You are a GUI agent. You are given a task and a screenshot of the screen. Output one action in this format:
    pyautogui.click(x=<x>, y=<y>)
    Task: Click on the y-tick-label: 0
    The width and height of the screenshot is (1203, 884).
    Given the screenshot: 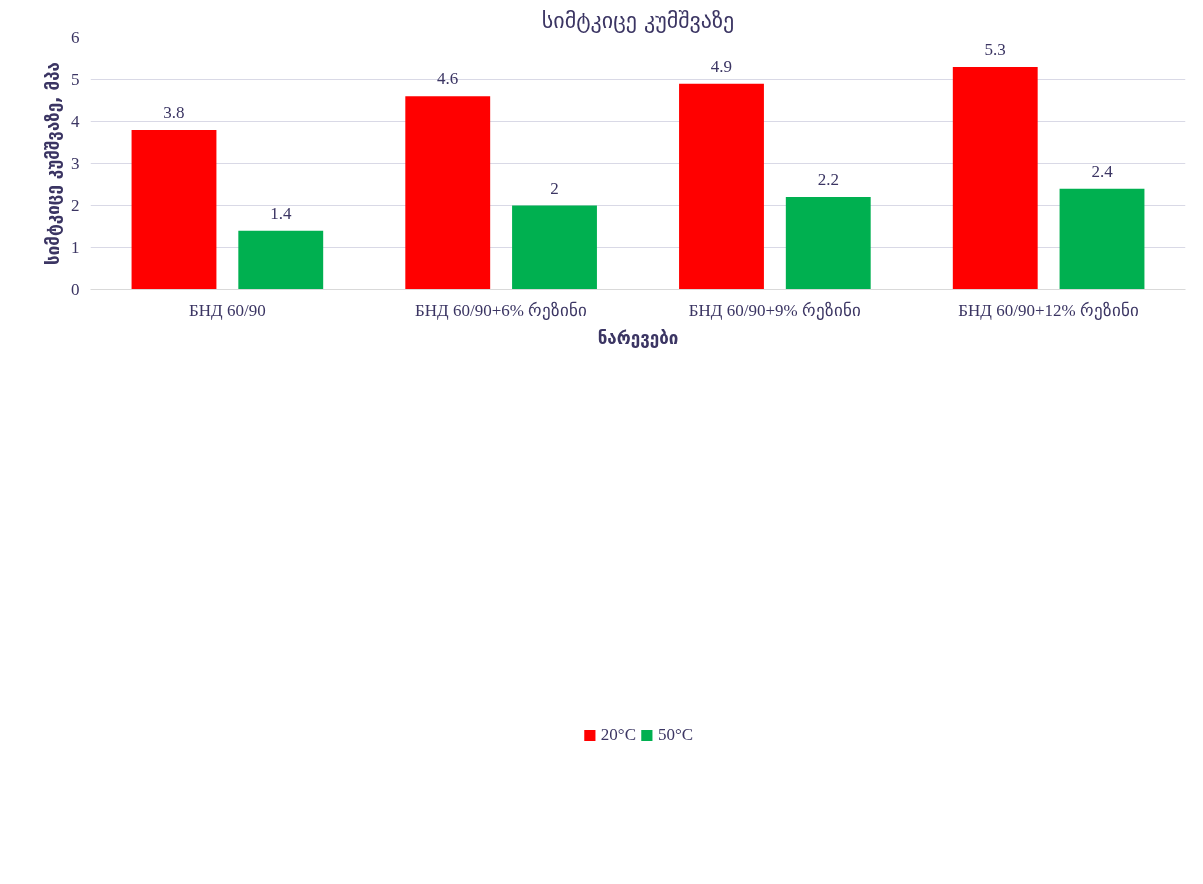 What is the action you would take?
    pyautogui.click(x=75, y=289)
    